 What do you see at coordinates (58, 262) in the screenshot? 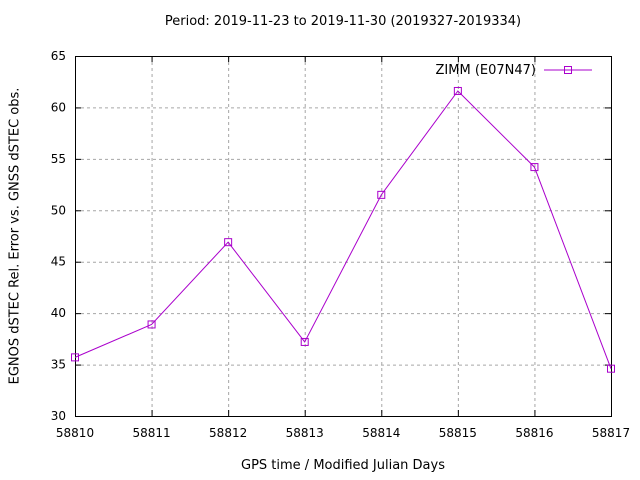
I see `y-tick-label: 45` at bounding box center [58, 262].